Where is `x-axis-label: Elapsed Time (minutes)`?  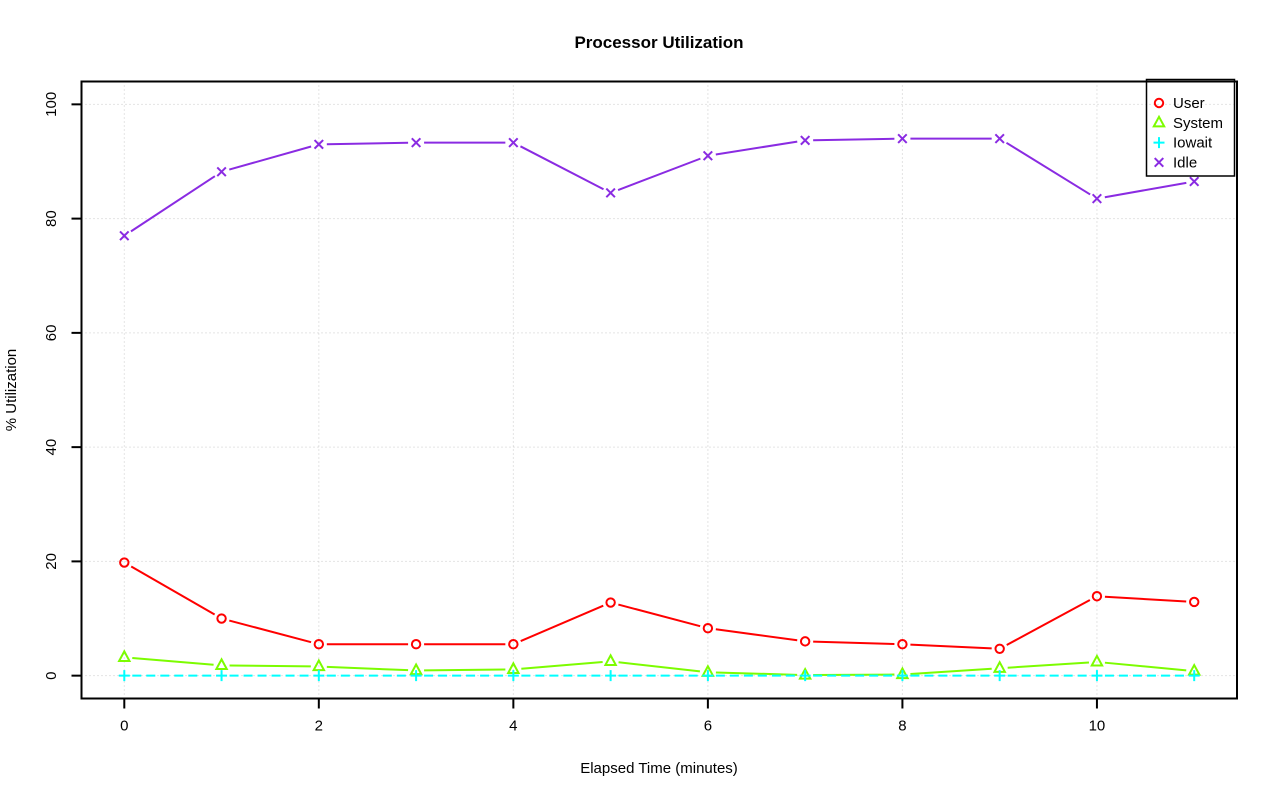 x-axis-label: Elapsed Time (minutes) is located at coordinates (659, 768).